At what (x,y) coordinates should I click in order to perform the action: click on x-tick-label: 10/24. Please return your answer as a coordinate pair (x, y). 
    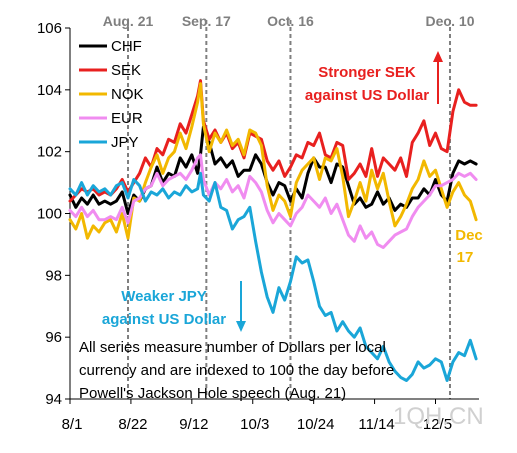
    Looking at the image, I should click on (316, 424).